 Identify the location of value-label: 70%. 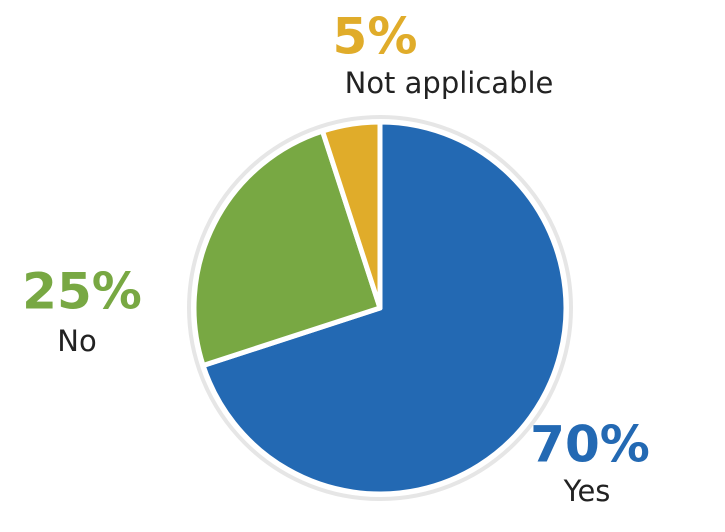
(590, 445).